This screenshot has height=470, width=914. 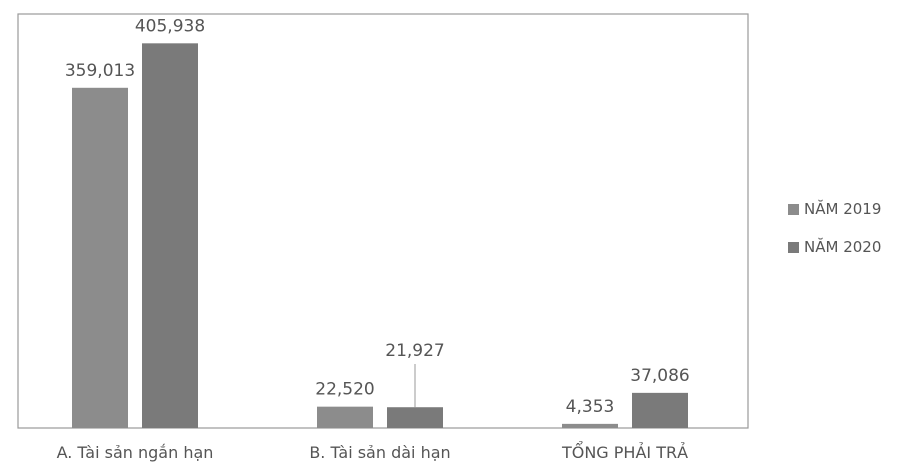 What do you see at coordinates (834, 227) in the screenshot?
I see `legend: NĂM 2019 NĂM 2020` at bounding box center [834, 227].